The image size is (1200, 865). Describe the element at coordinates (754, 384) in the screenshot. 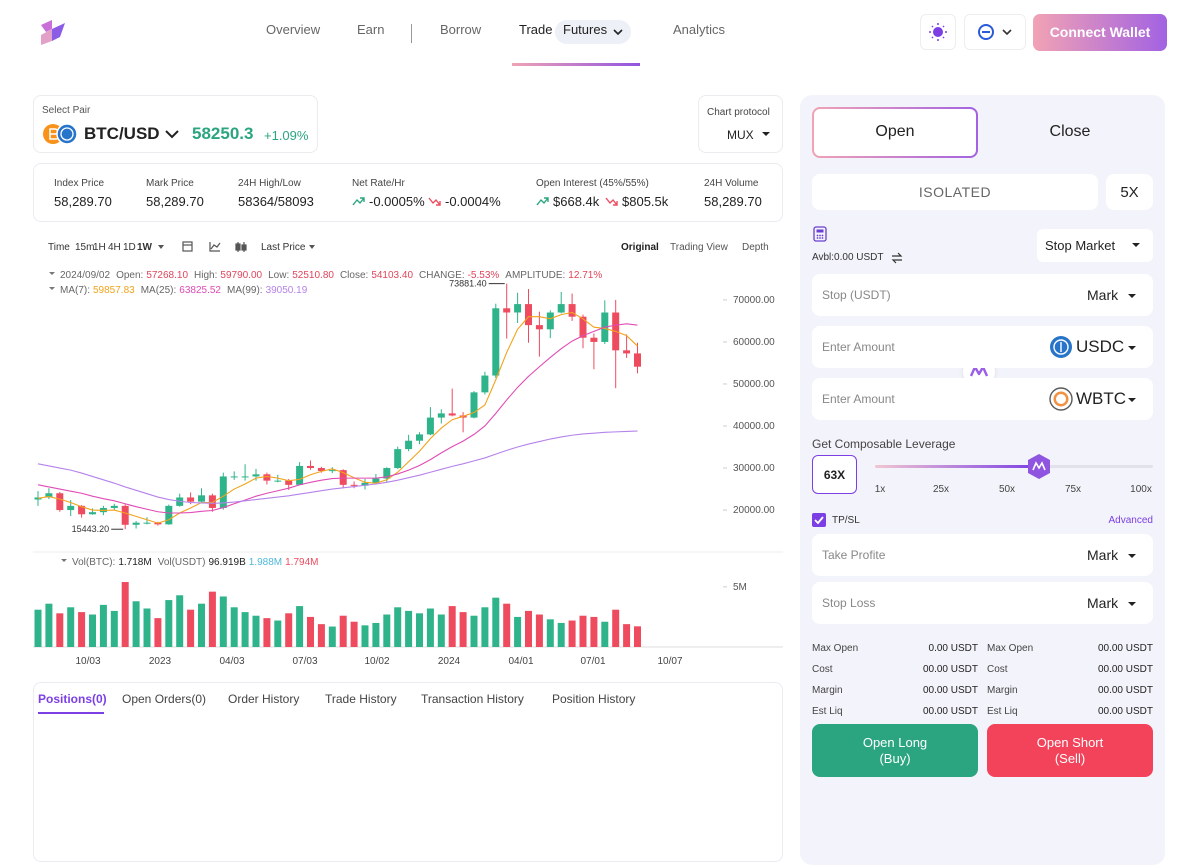

I see `y-tick-label: 50000.00` at that location.